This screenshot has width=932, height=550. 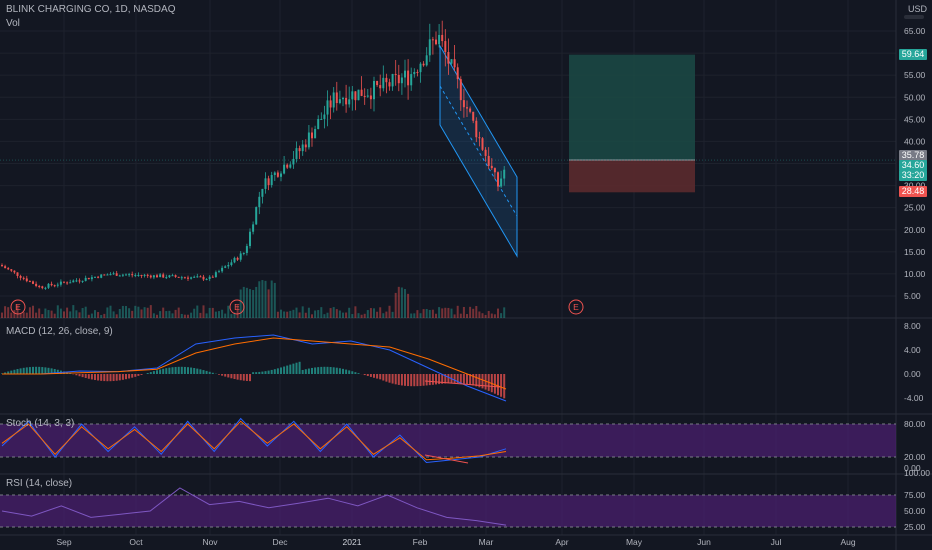 I want to click on currency-label: USD, so click(x=918, y=9).